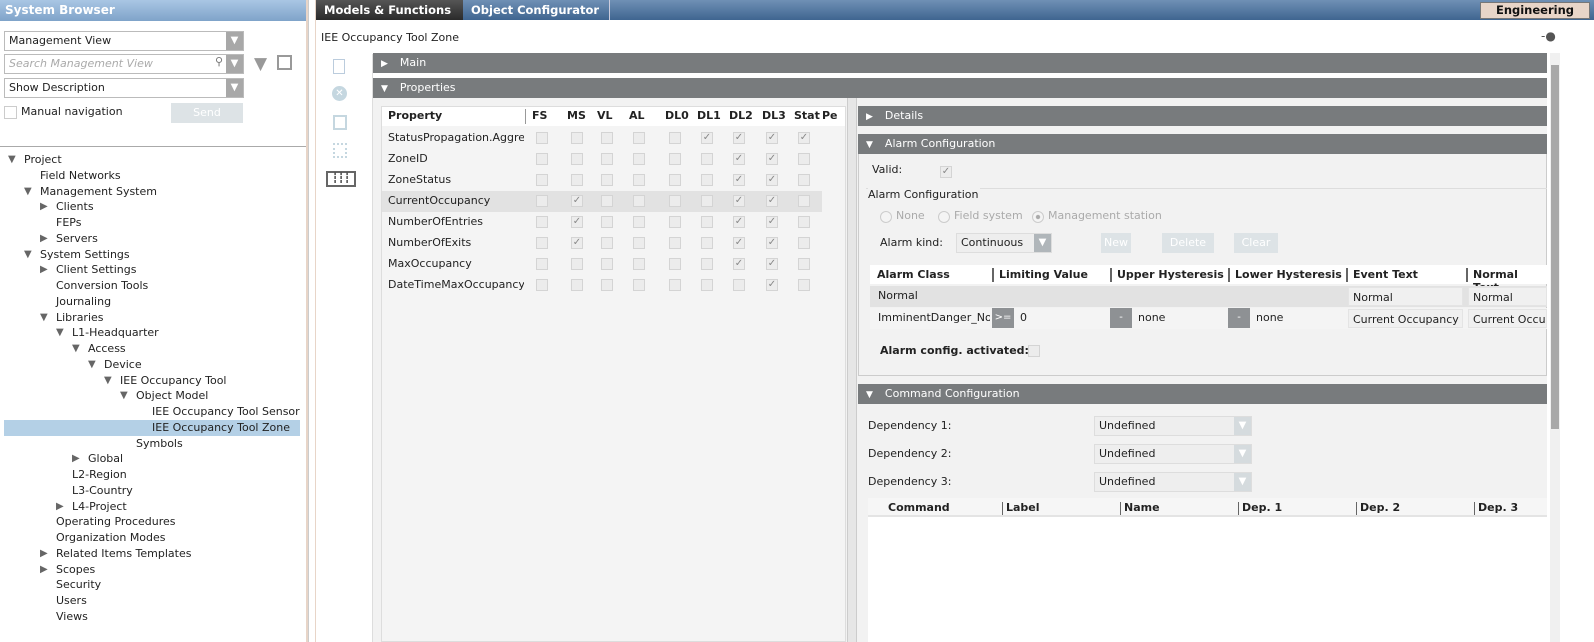 The height and width of the screenshot is (642, 1594). I want to click on tree-item: FEPs, so click(152, 223).